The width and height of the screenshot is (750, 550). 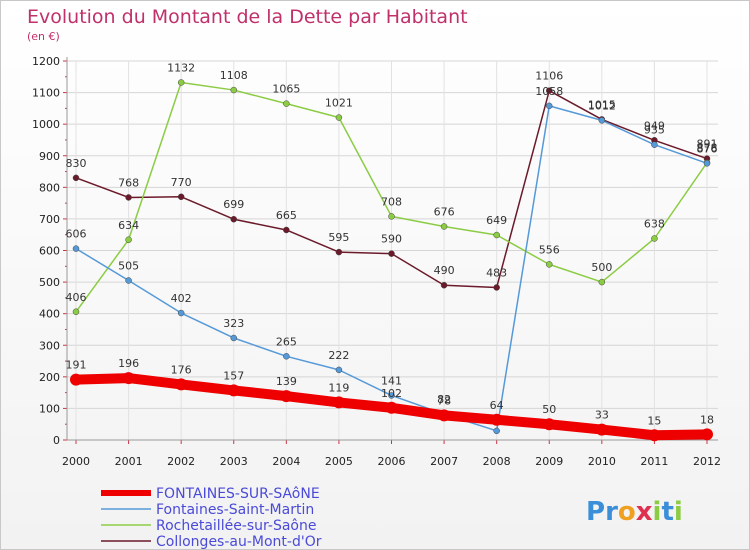 What do you see at coordinates (181, 67) in the screenshot?
I see `data-label: 1132` at bounding box center [181, 67].